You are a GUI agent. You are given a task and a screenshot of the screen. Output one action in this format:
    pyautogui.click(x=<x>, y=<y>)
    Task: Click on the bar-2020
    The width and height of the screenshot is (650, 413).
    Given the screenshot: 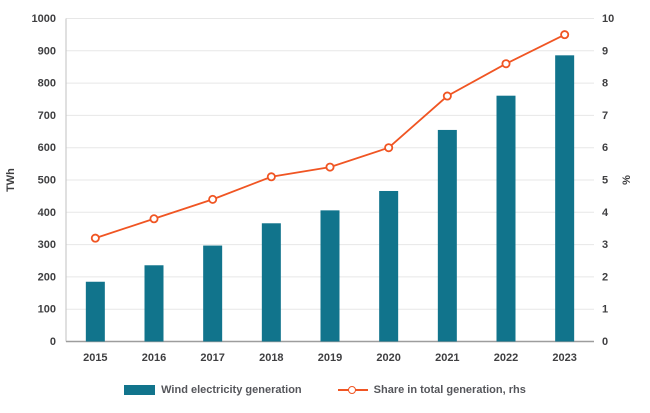 What is the action you would take?
    pyautogui.click(x=389, y=266)
    